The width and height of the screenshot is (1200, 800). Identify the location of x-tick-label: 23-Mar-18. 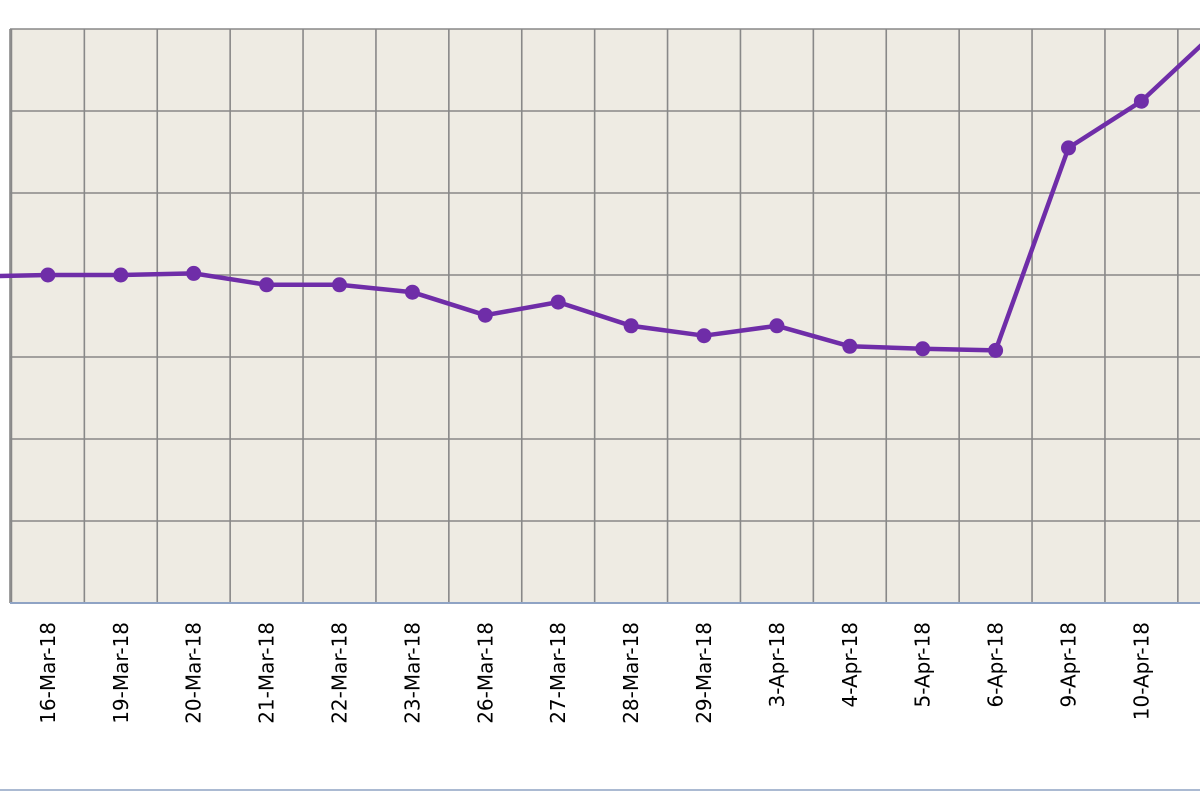
(412, 673).